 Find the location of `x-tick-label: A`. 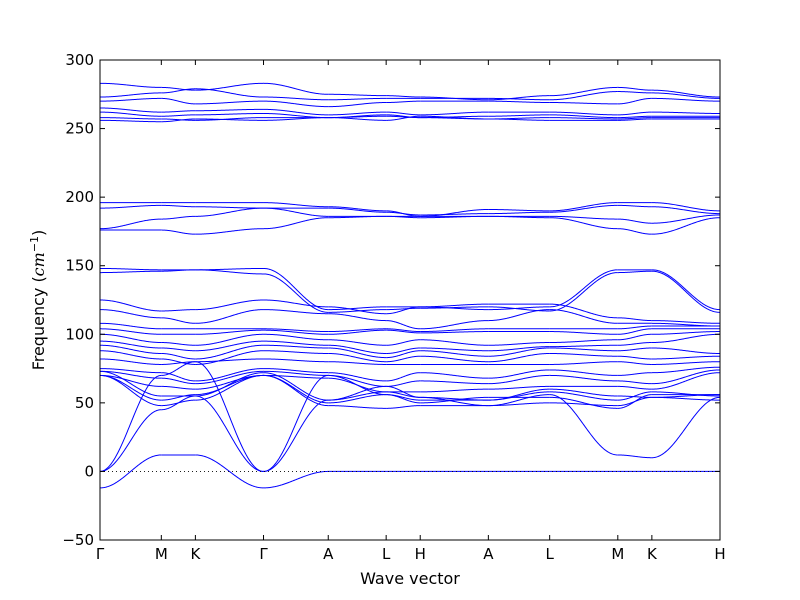

x-tick-label: A is located at coordinates (488, 554).